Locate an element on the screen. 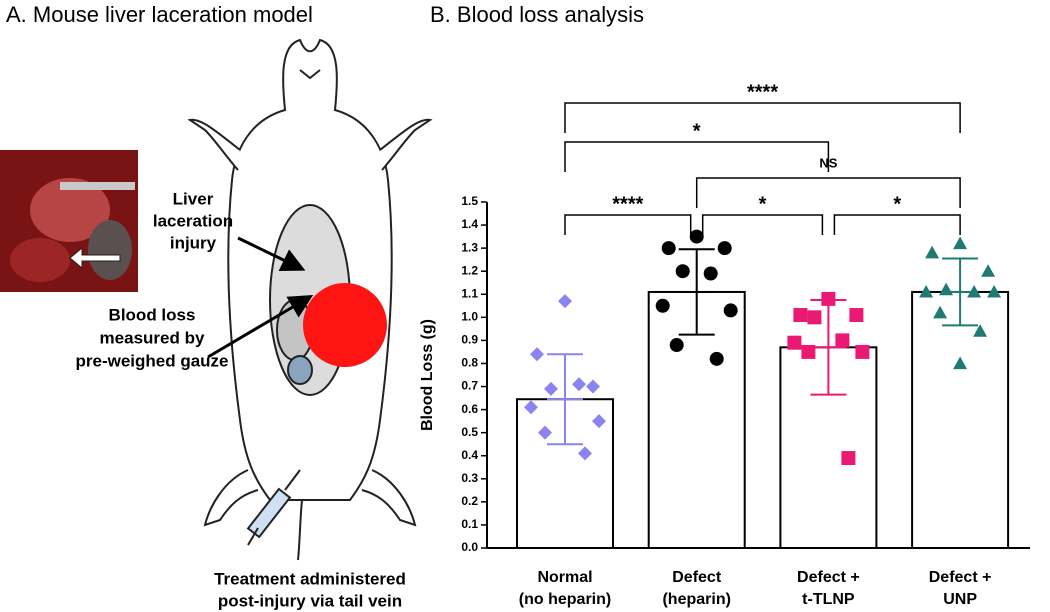  y-axis-label: Blood Loss (g) is located at coordinates (427, 375).